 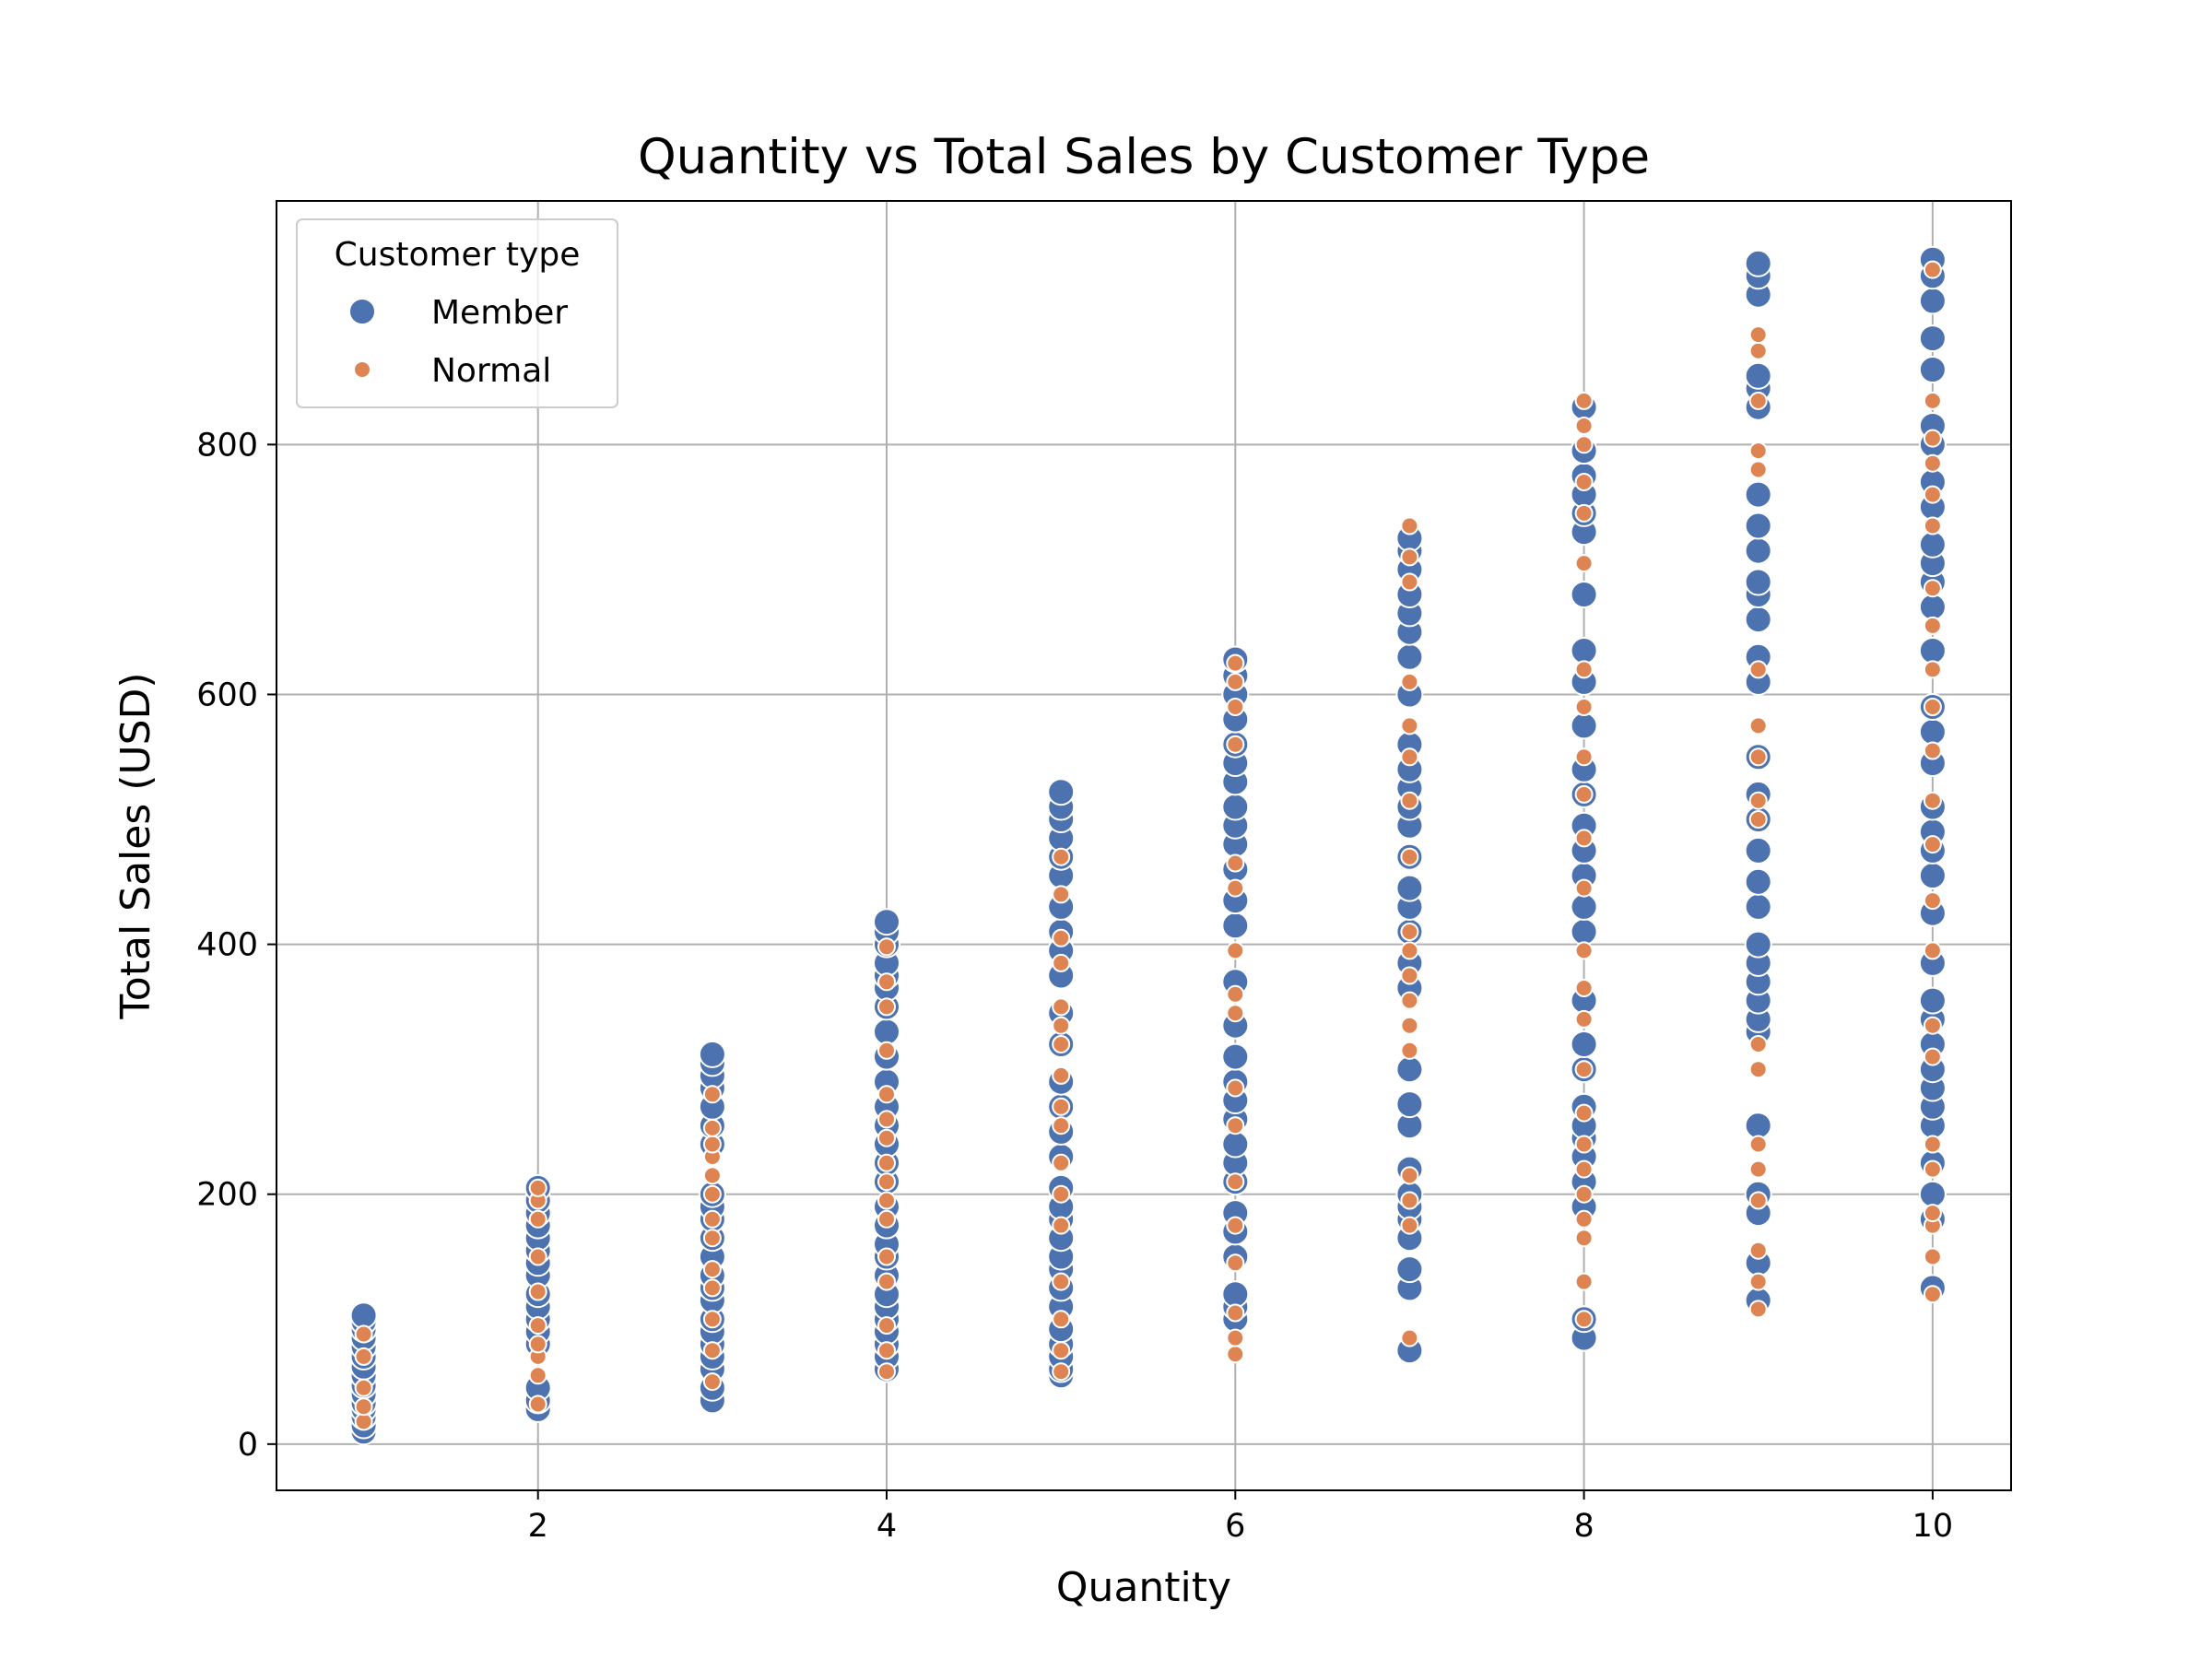 I want to click on legend-label-normal: Normal, so click(x=491, y=371).